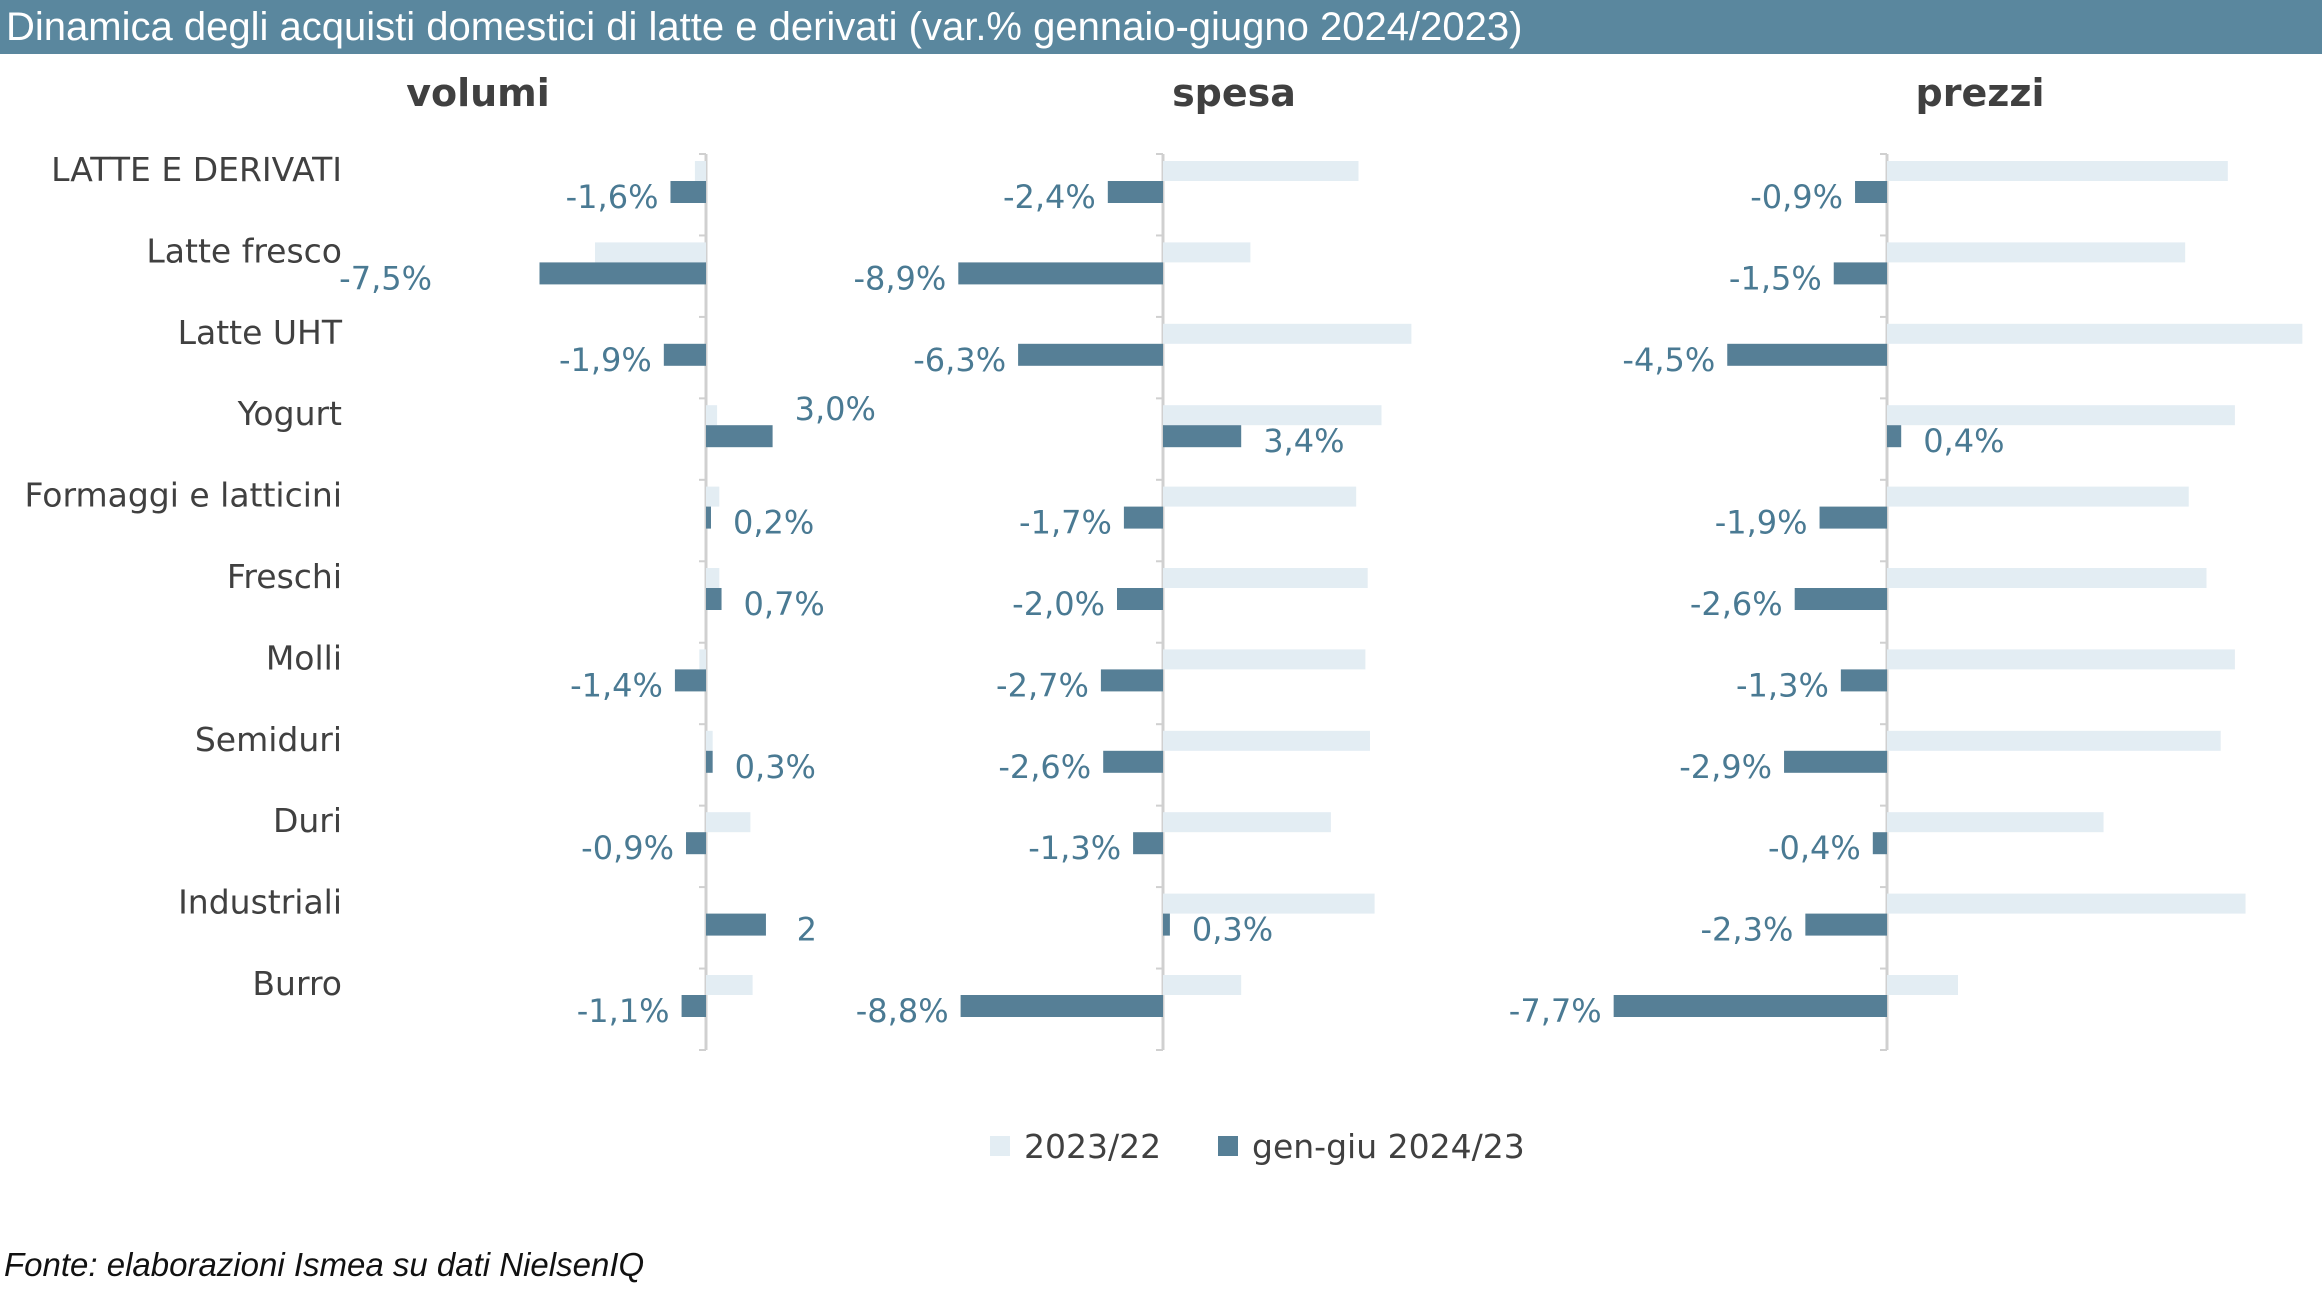  What do you see at coordinates (183, 495) in the screenshot?
I see `category-label: Formaggi e latticini` at bounding box center [183, 495].